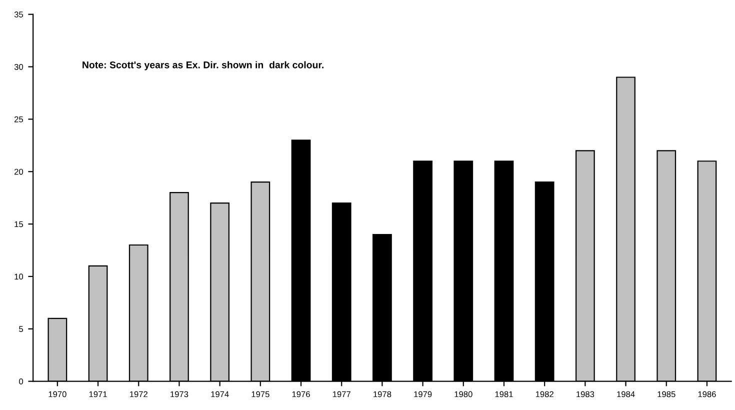 The width and height of the screenshot is (735, 410). Describe the element at coordinates (203, 65) in the screenshot. I see `annotation: Note: Scott's years as Ex. Dir. shown in dark colour.` at that location.